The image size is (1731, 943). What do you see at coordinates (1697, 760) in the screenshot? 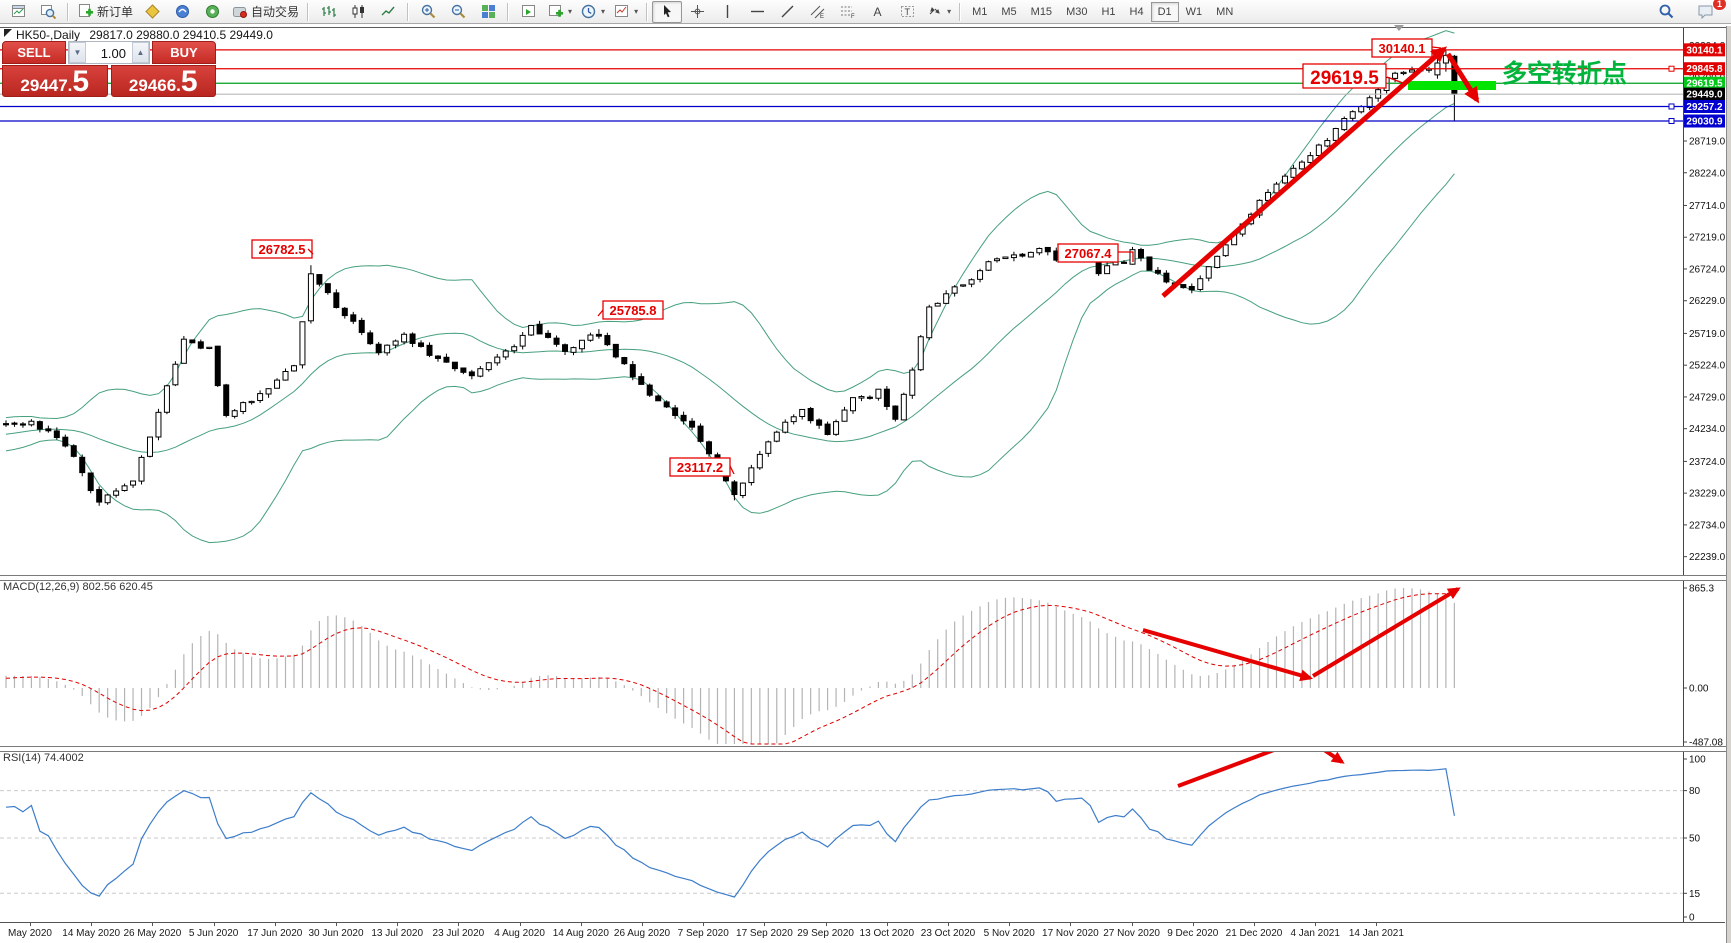
I see `svg-text: 100` at bounding box center [1697, 760].